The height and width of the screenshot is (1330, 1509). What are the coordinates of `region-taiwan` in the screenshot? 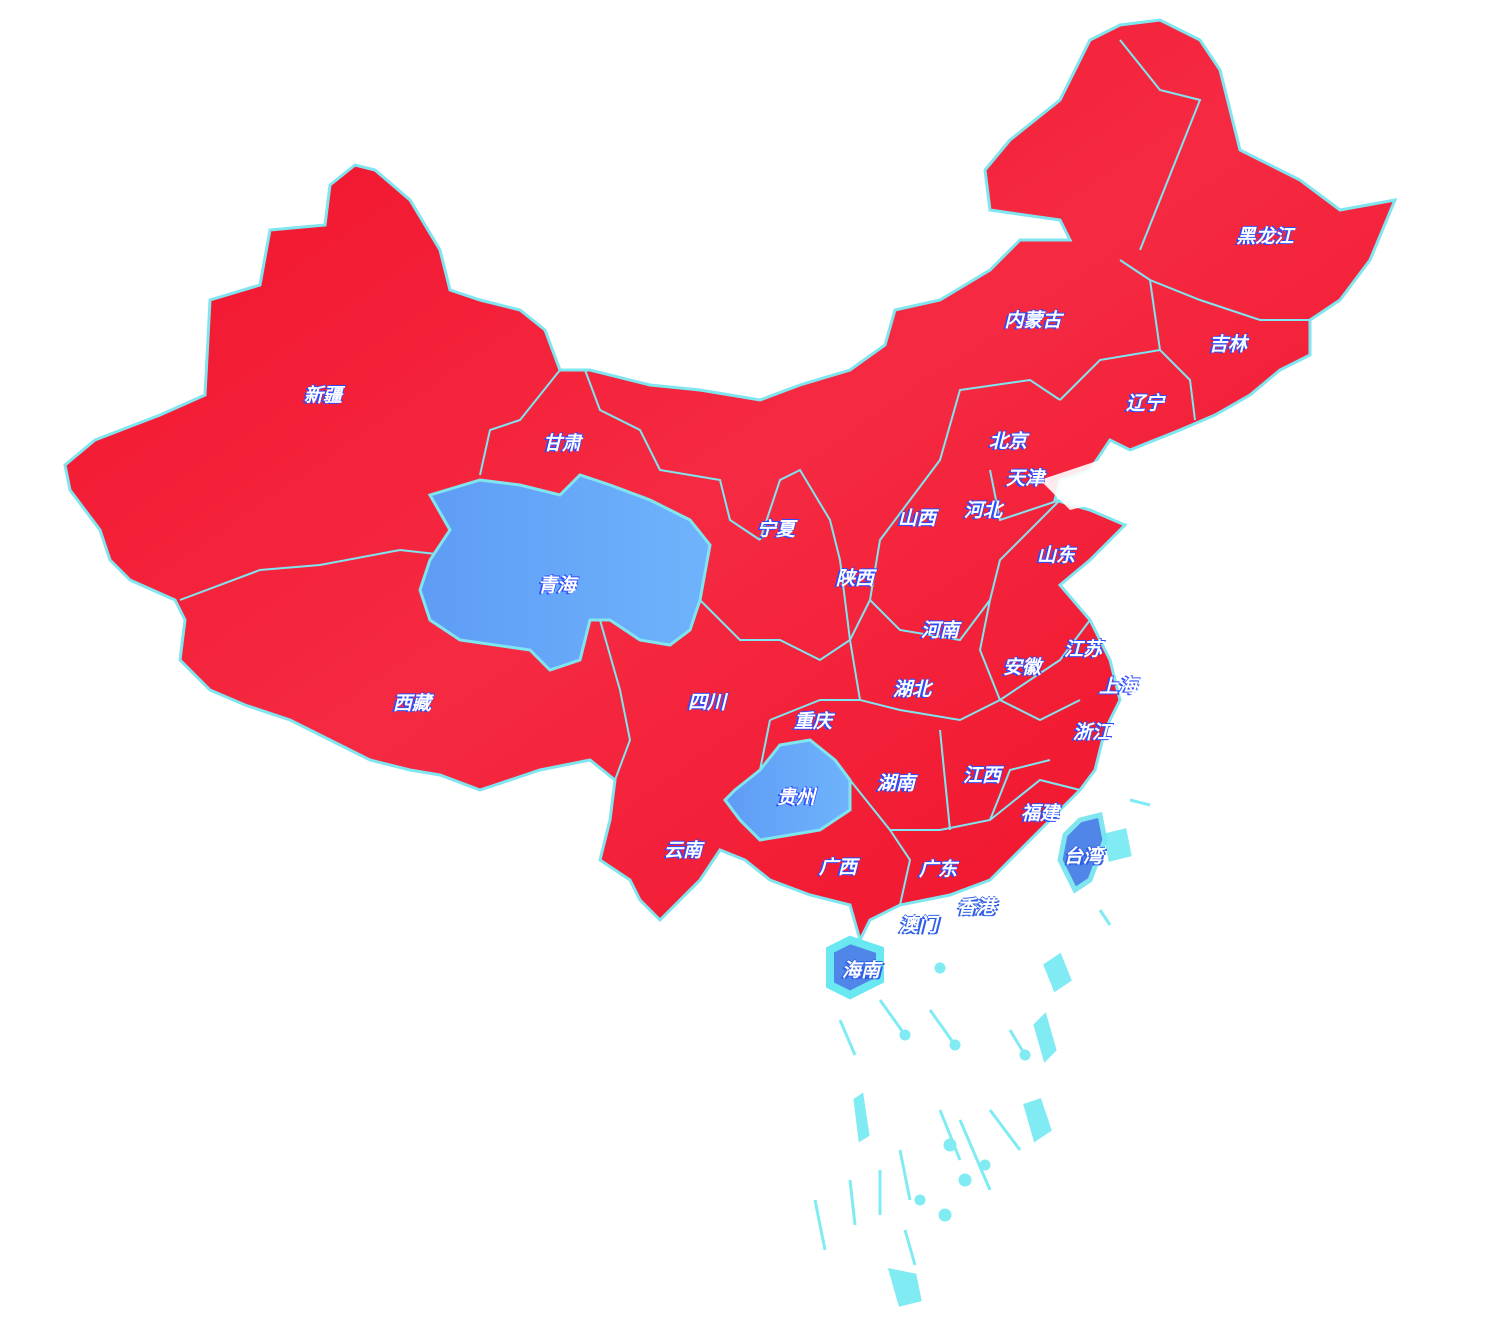 It's located at (1082, 852).